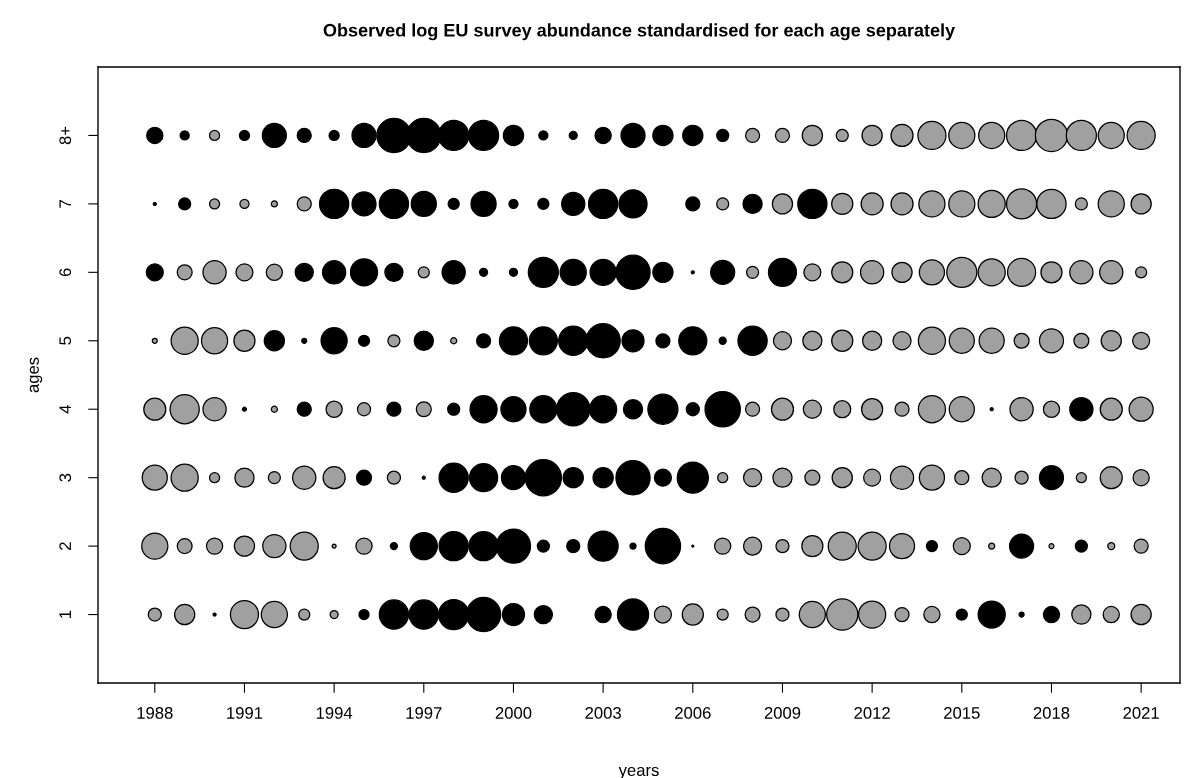 This screenshot has height=778, width=1196. What do you see at coordinates (962, 713) in the screenshot?
I see `x-tick-label: 2015` at bounding box center [962, 713].